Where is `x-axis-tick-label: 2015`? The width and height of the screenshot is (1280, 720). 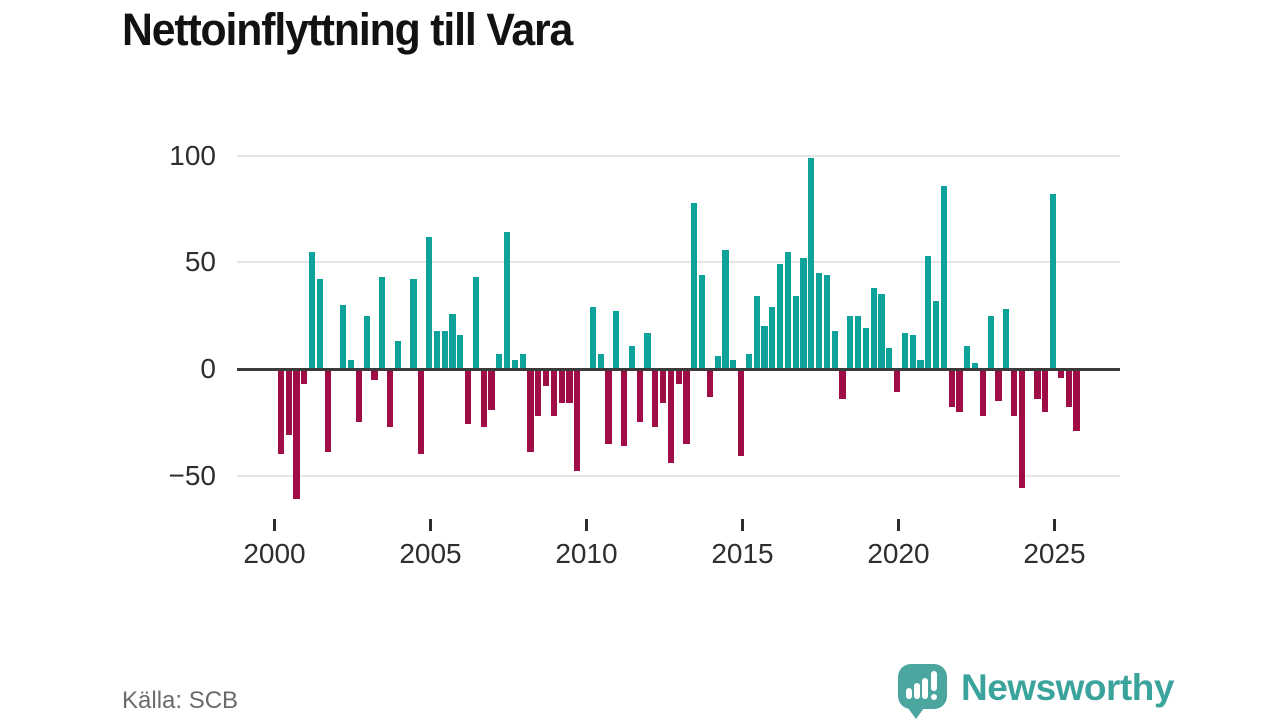
x-axis-tick-label: 2015 is located at coordinates (742, 553).